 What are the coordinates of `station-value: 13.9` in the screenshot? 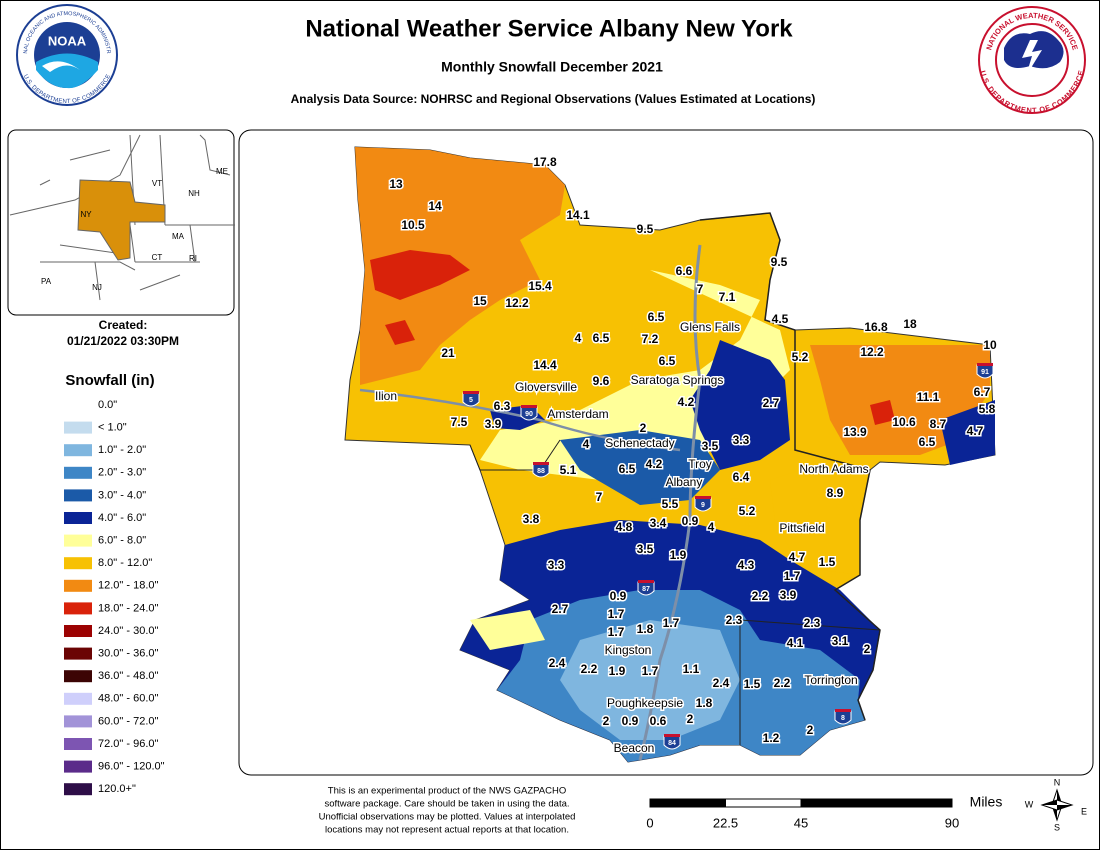 It's located at (855, 432).